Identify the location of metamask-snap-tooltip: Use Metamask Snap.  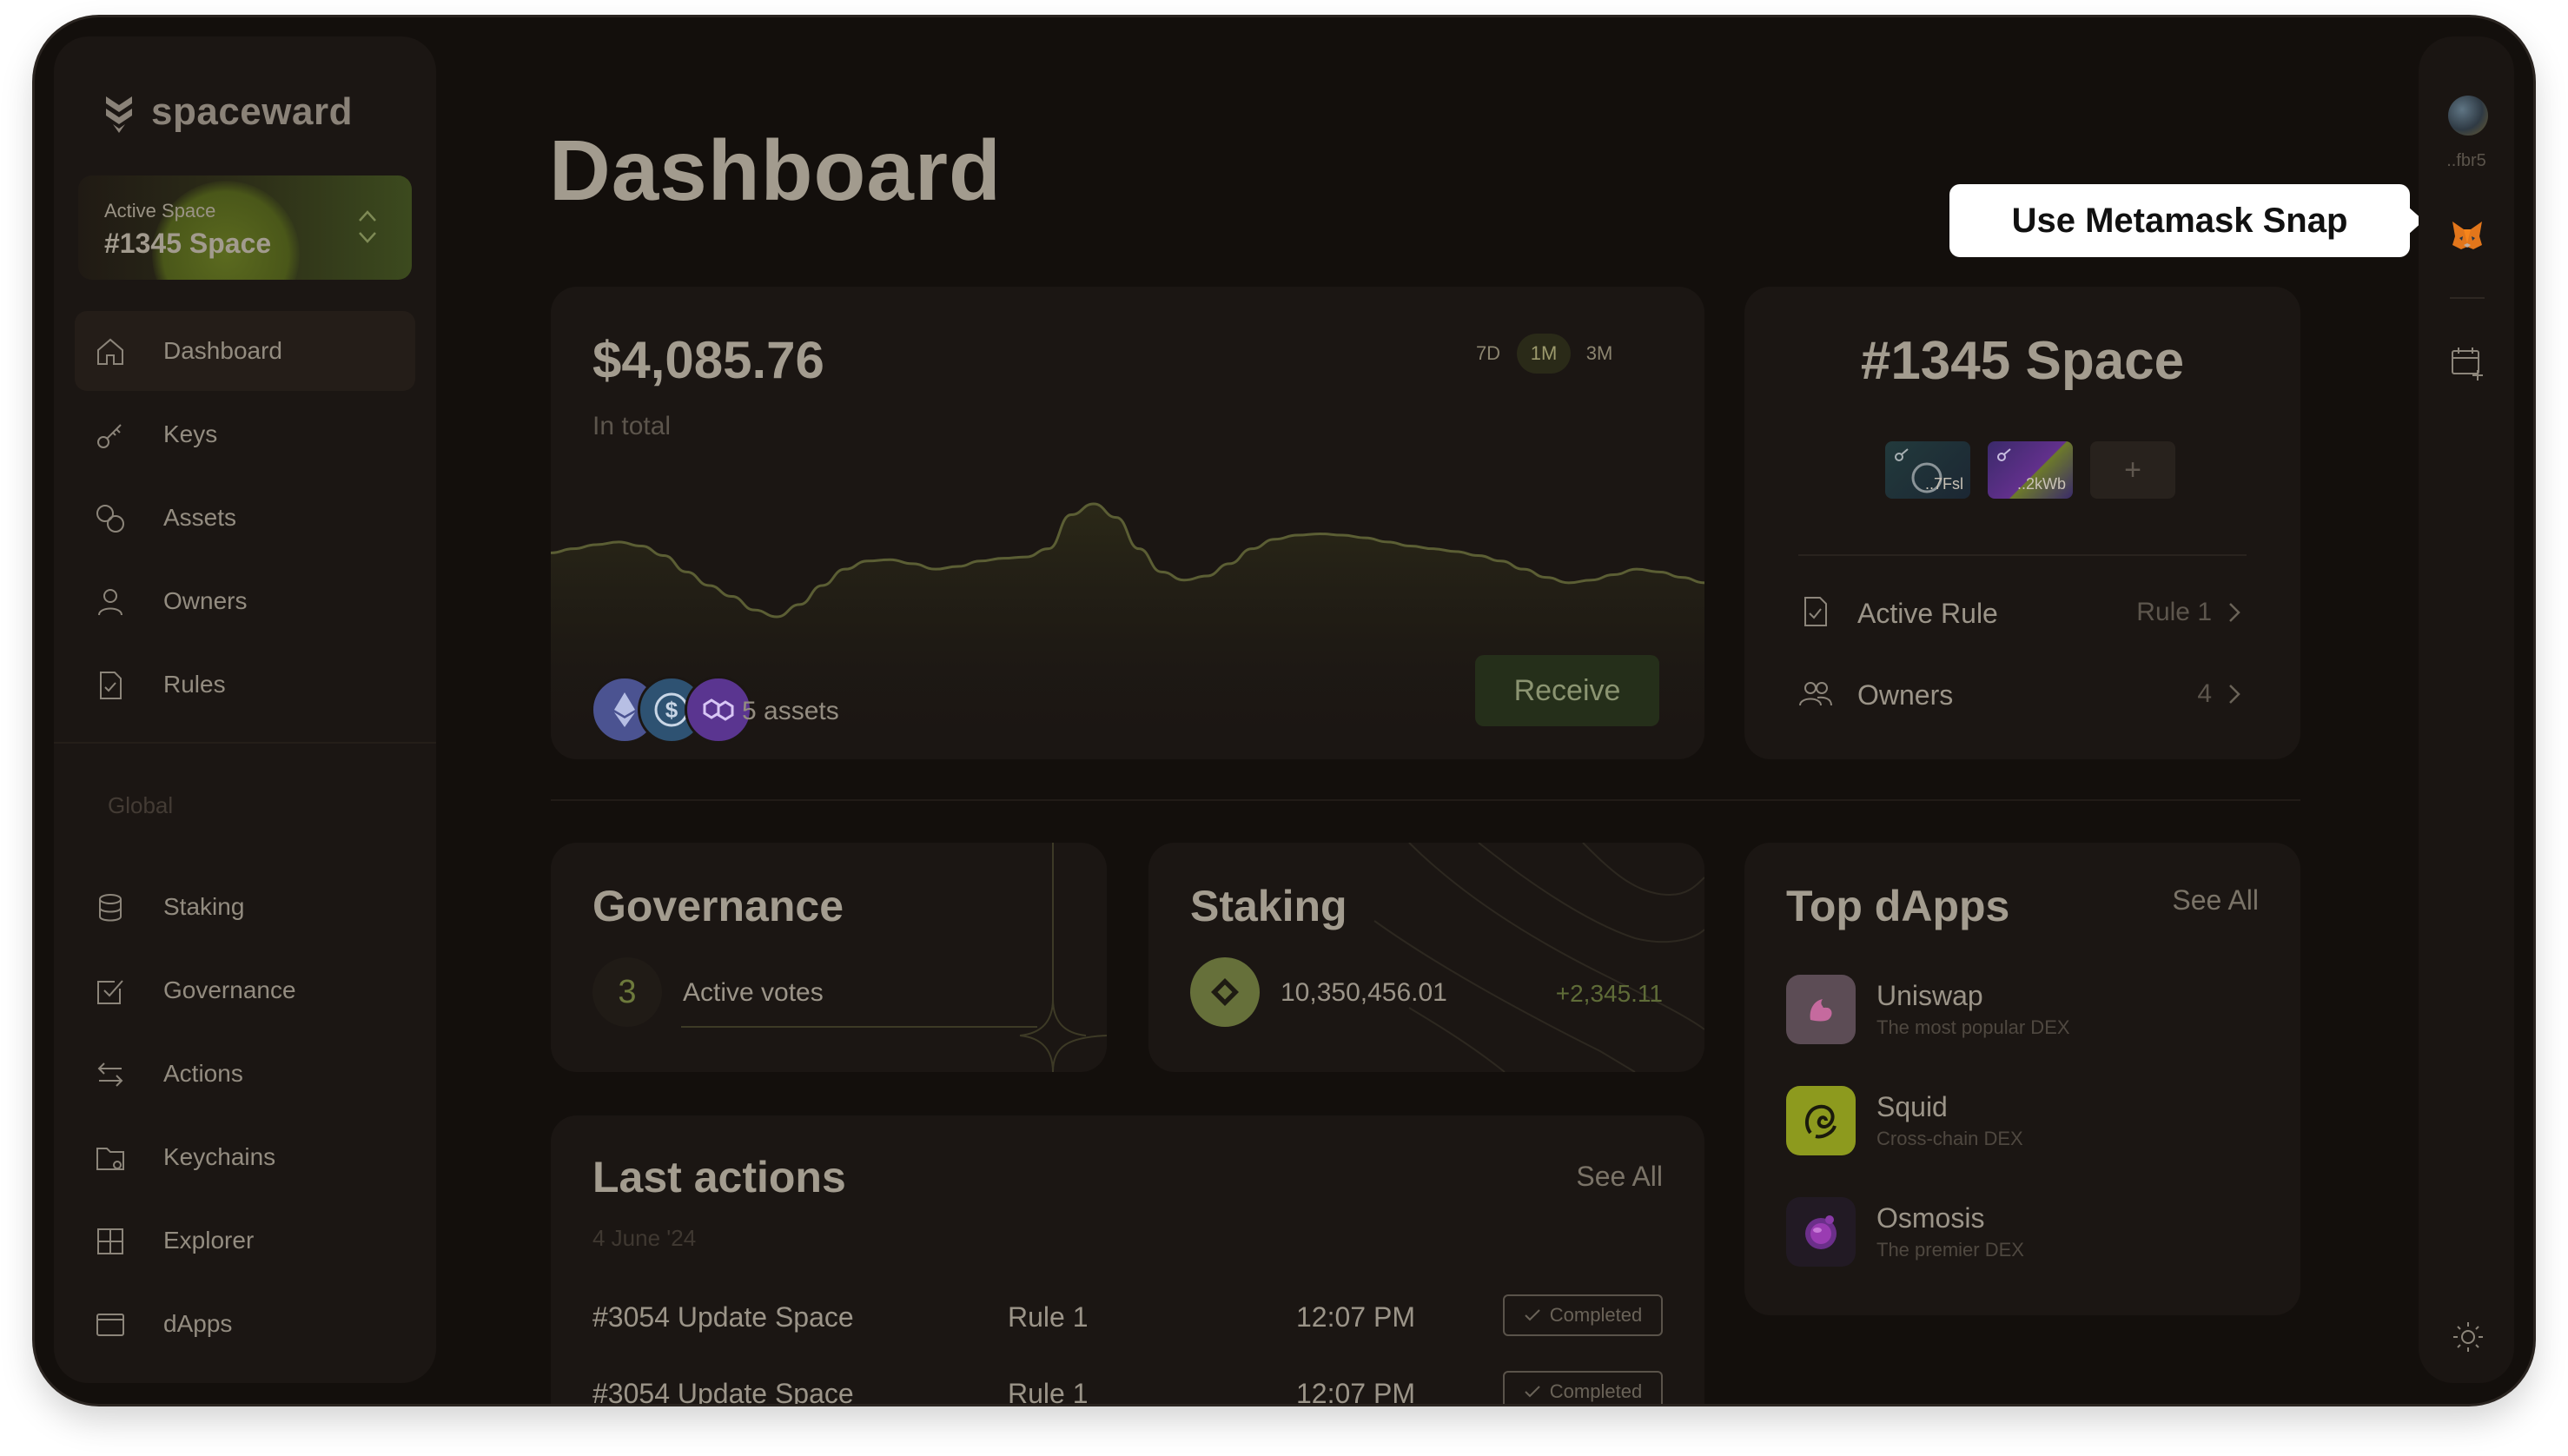
(2186, 220).